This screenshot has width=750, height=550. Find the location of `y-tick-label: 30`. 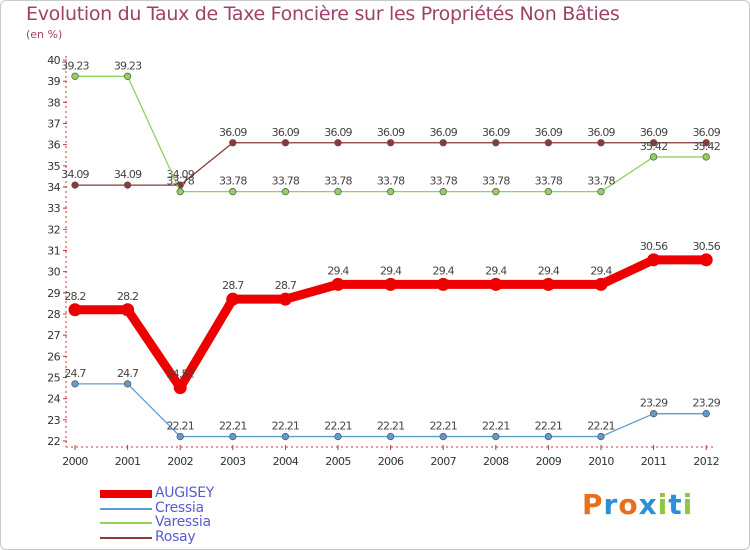

y-tick-label: 30 is located at coordinates (53, 272).